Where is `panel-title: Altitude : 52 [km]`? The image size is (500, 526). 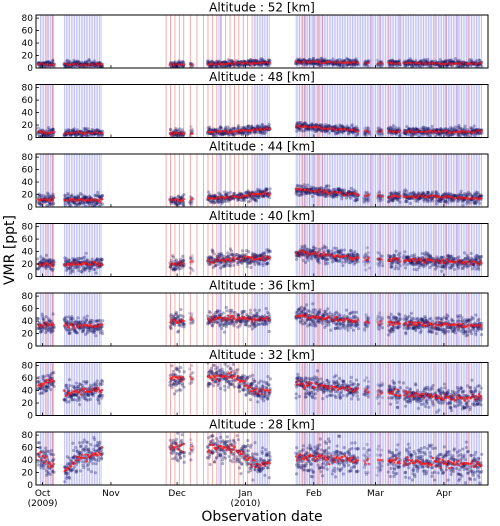 panel-title: Altitude : 52 [km] is located at coordinates (262, 8).